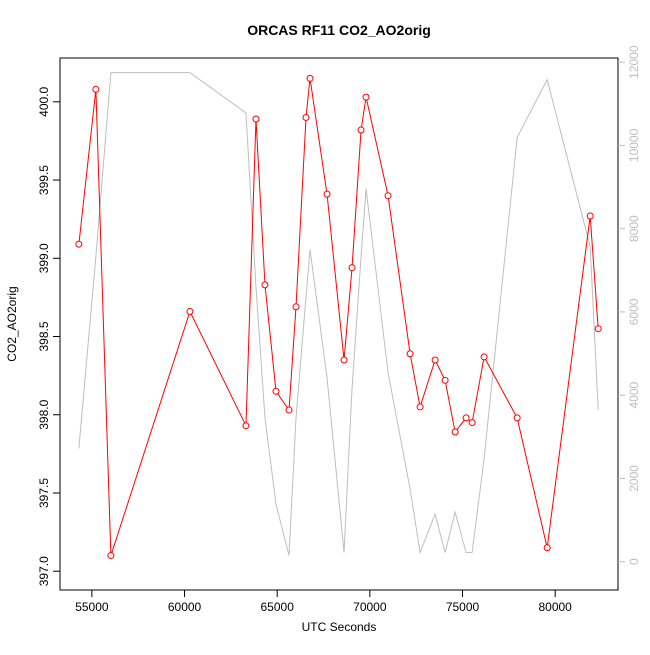 The height and width of the screenshot is (655, 650). Describe the element at coordinates (370, 607) in the screenshot. I see `x-tick-label: 70000` at that location.